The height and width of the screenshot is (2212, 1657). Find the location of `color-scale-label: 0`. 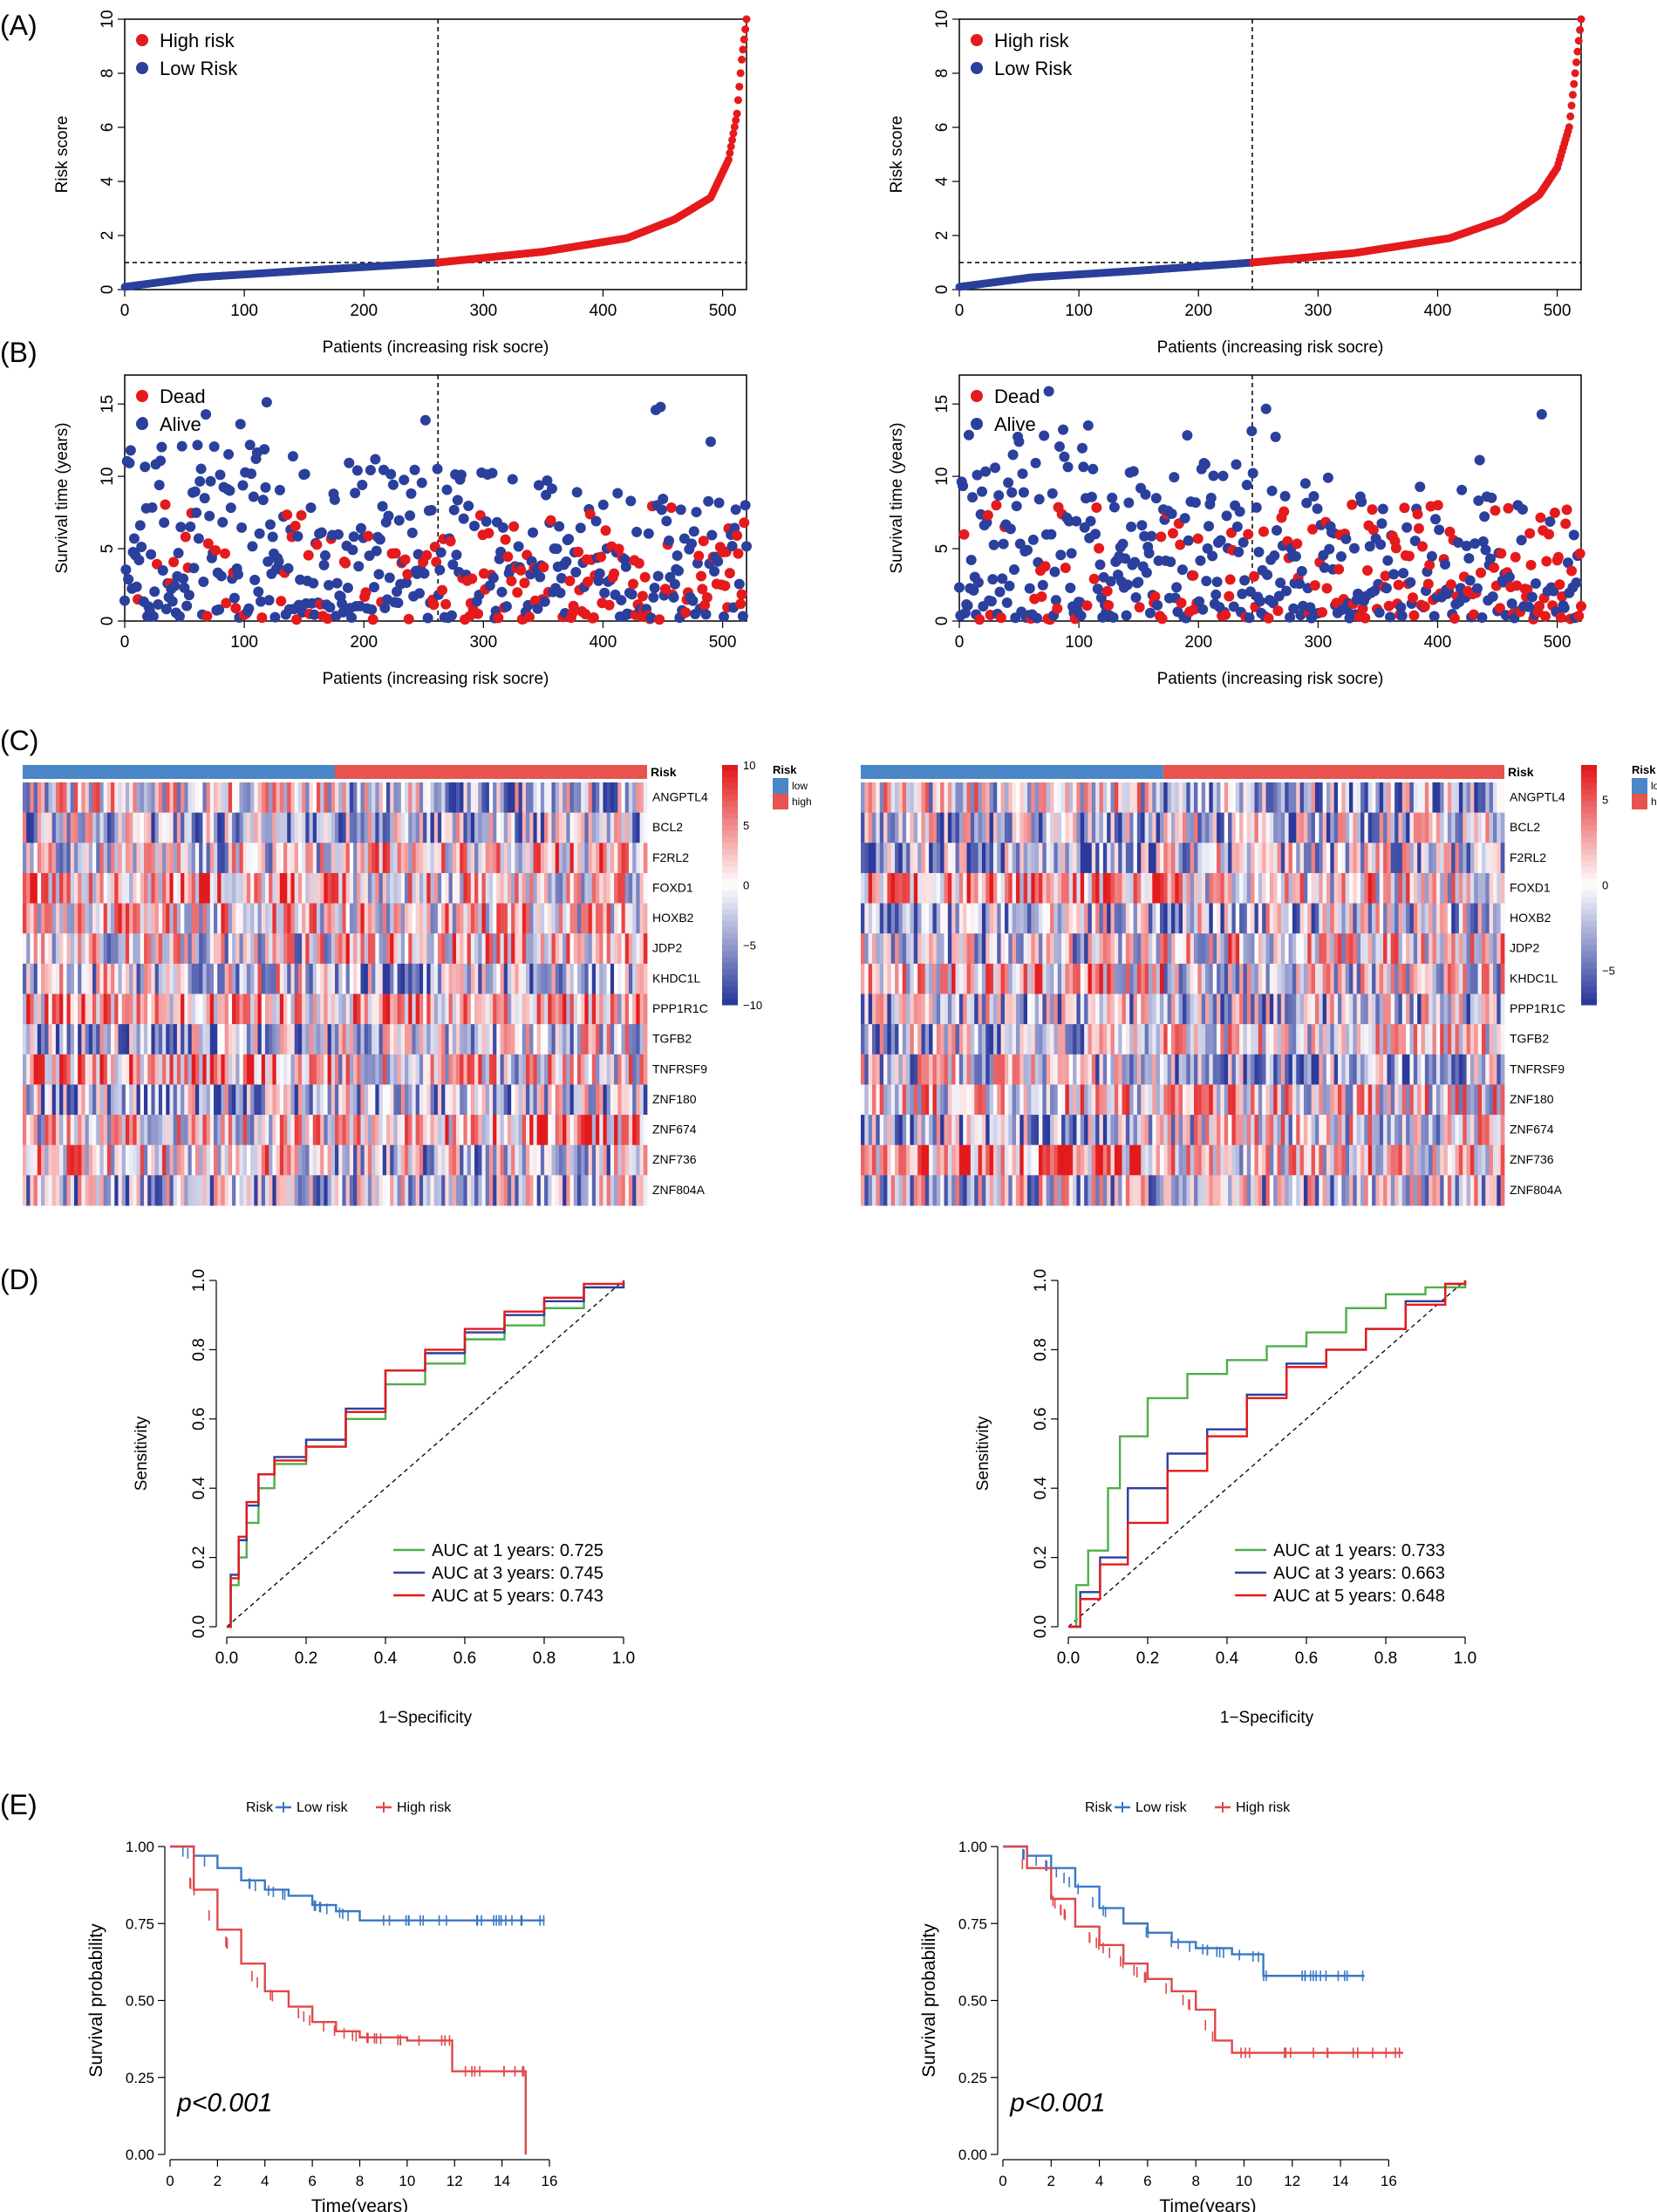

color-scale-label: 0 is located at coordinates (746, 885).